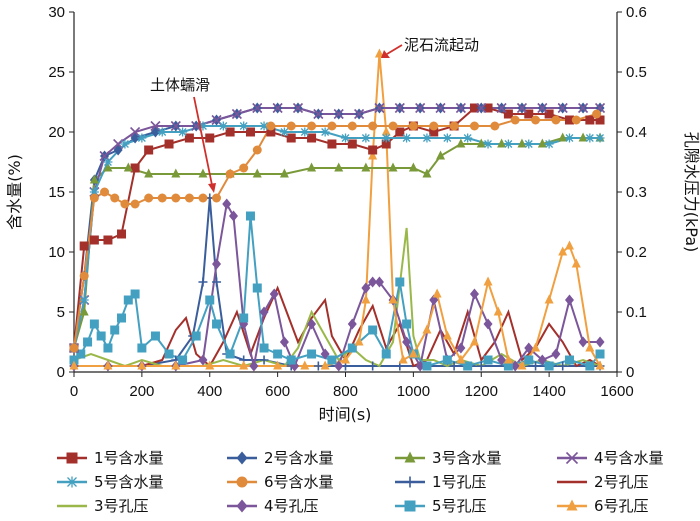 The height and width of the screenshot is (521, 700). Describe the element at coordinates (299, 458) in the screenshot. I see `legend-label: 2号含水量` at that location.